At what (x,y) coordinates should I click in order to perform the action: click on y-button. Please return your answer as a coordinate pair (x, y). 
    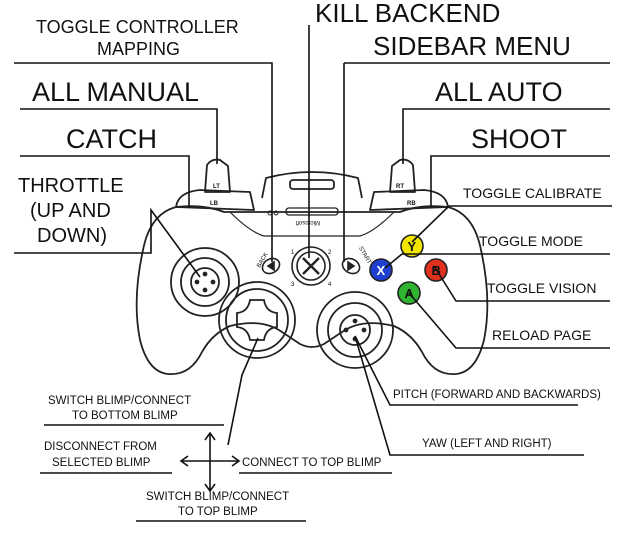
    Looking at the image, I should click on (412, 246).